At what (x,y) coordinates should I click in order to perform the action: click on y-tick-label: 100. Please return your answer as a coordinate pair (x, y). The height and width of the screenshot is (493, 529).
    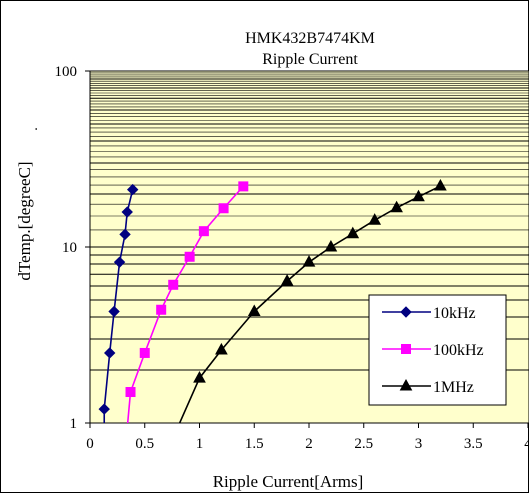
    Looking at the image, I should click on (66, 72).